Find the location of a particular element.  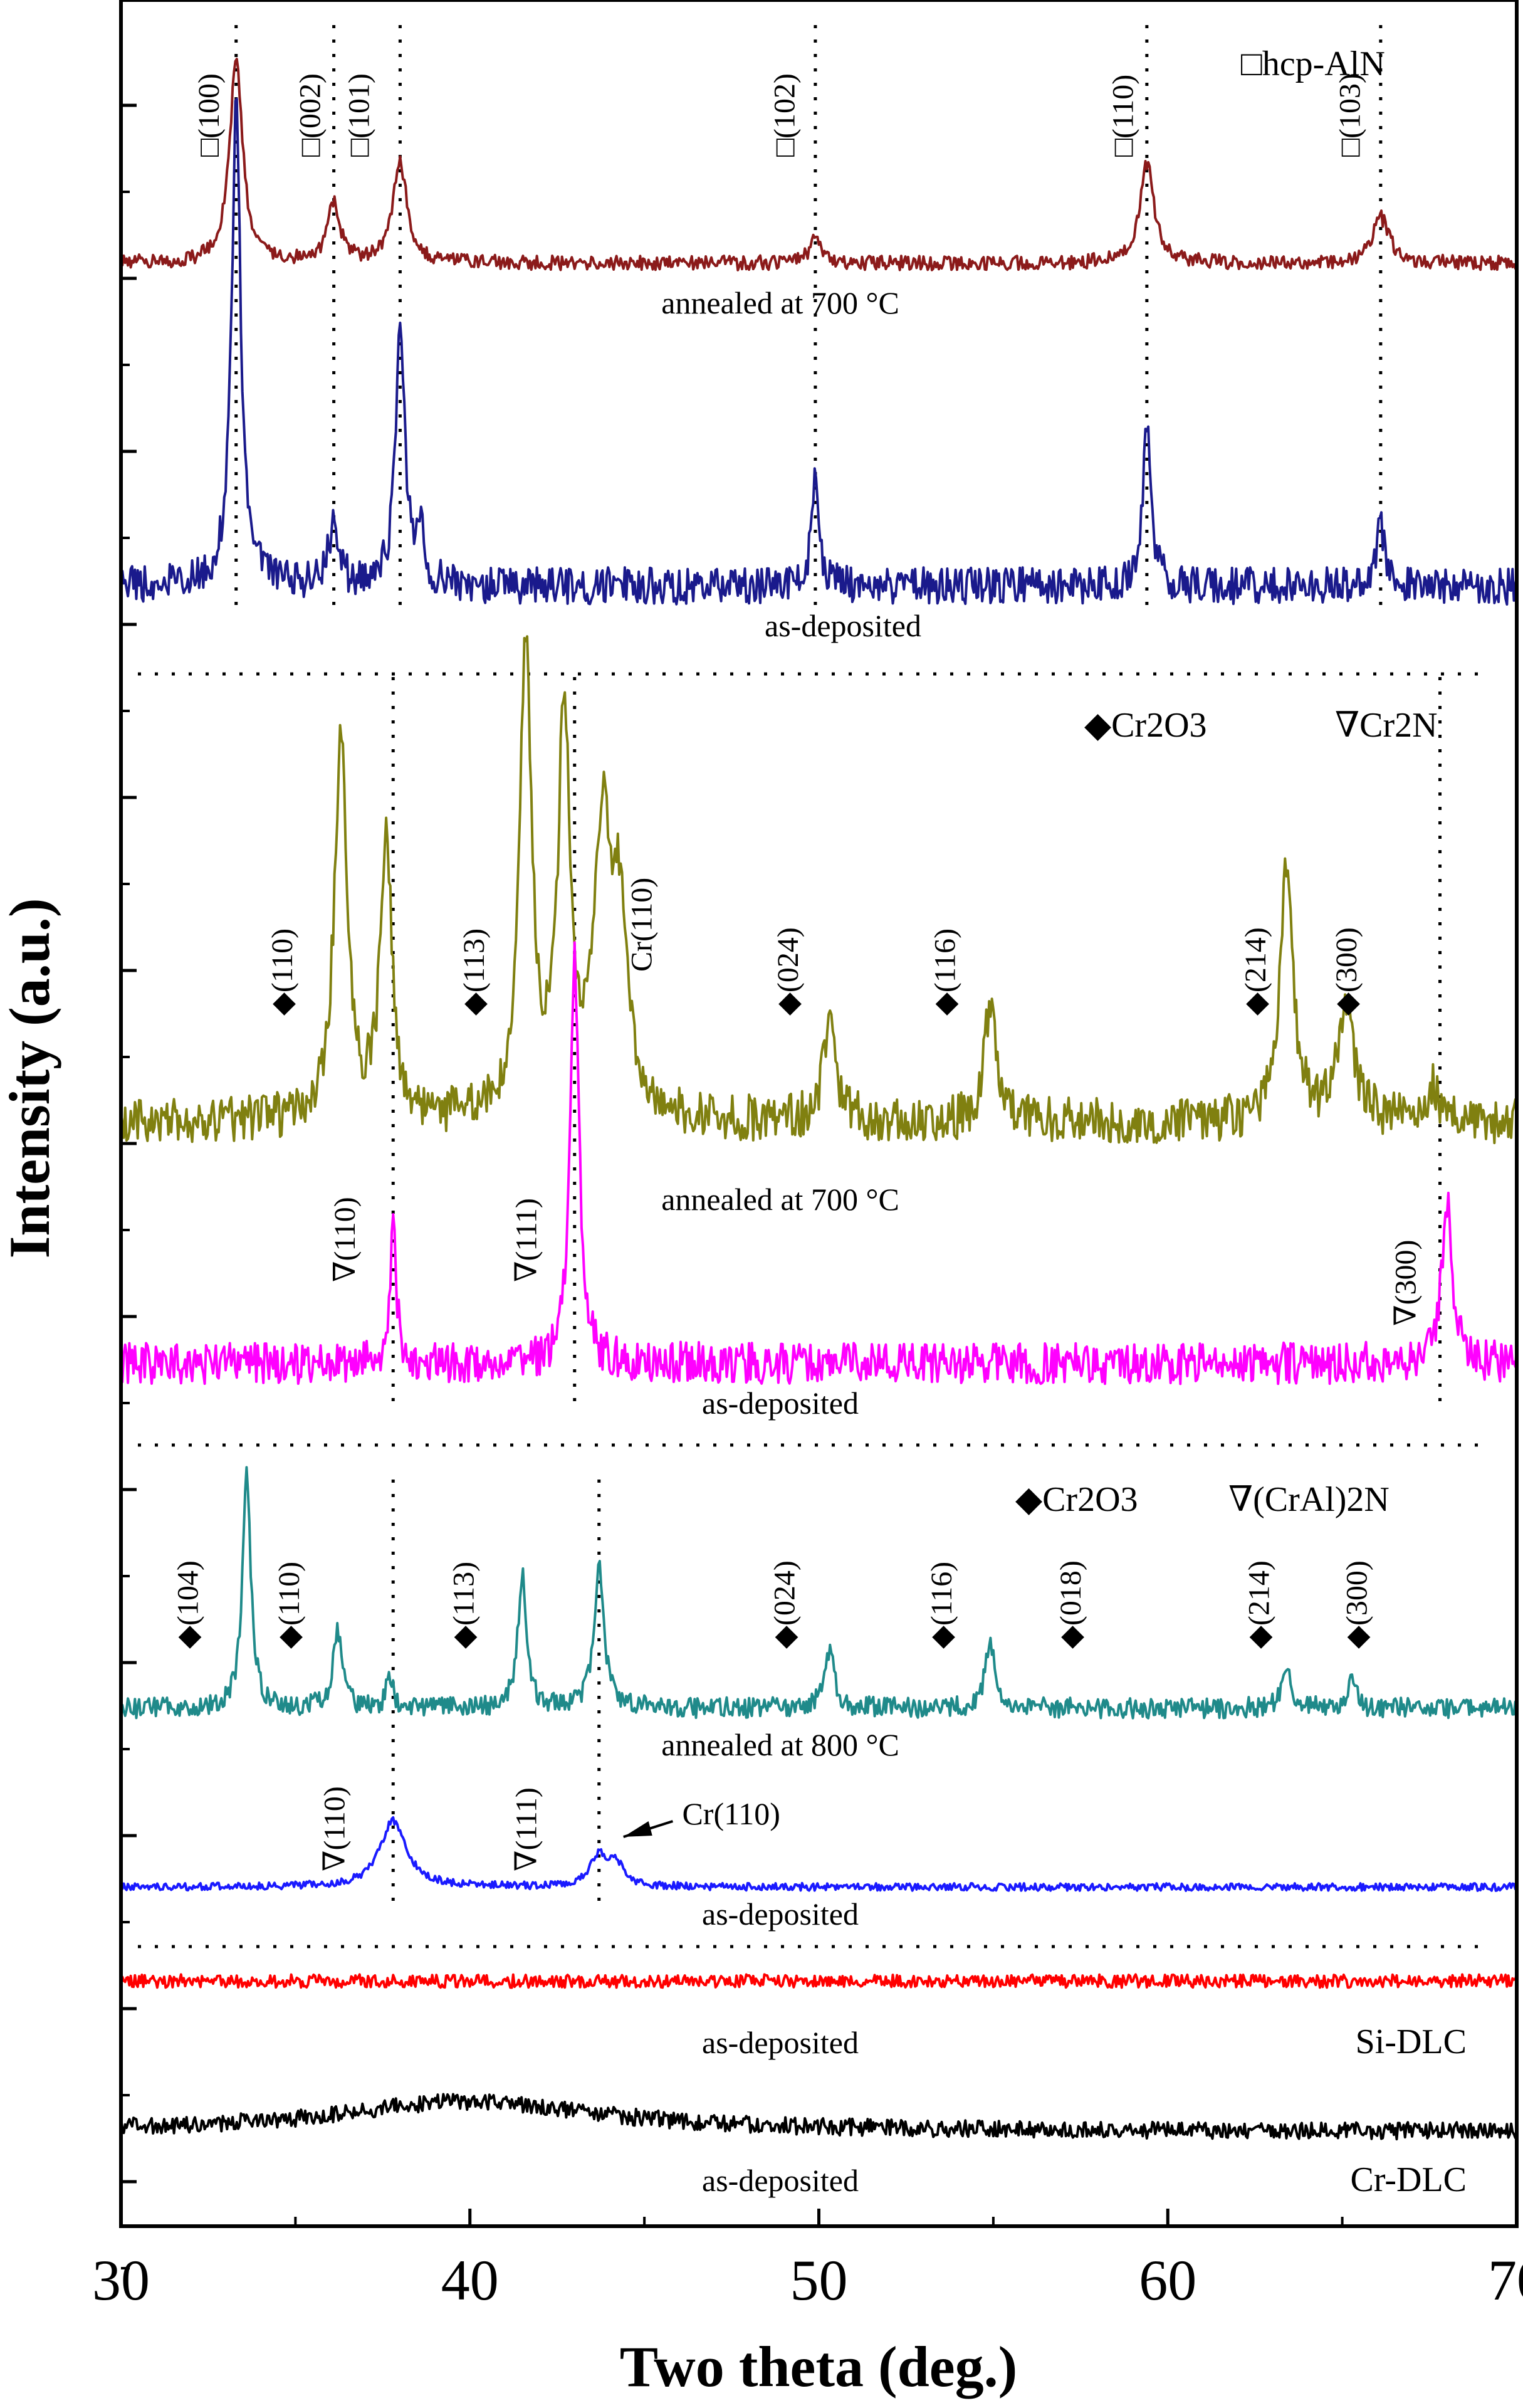

peak-label: □(100) is located at coordinates (209, 115).